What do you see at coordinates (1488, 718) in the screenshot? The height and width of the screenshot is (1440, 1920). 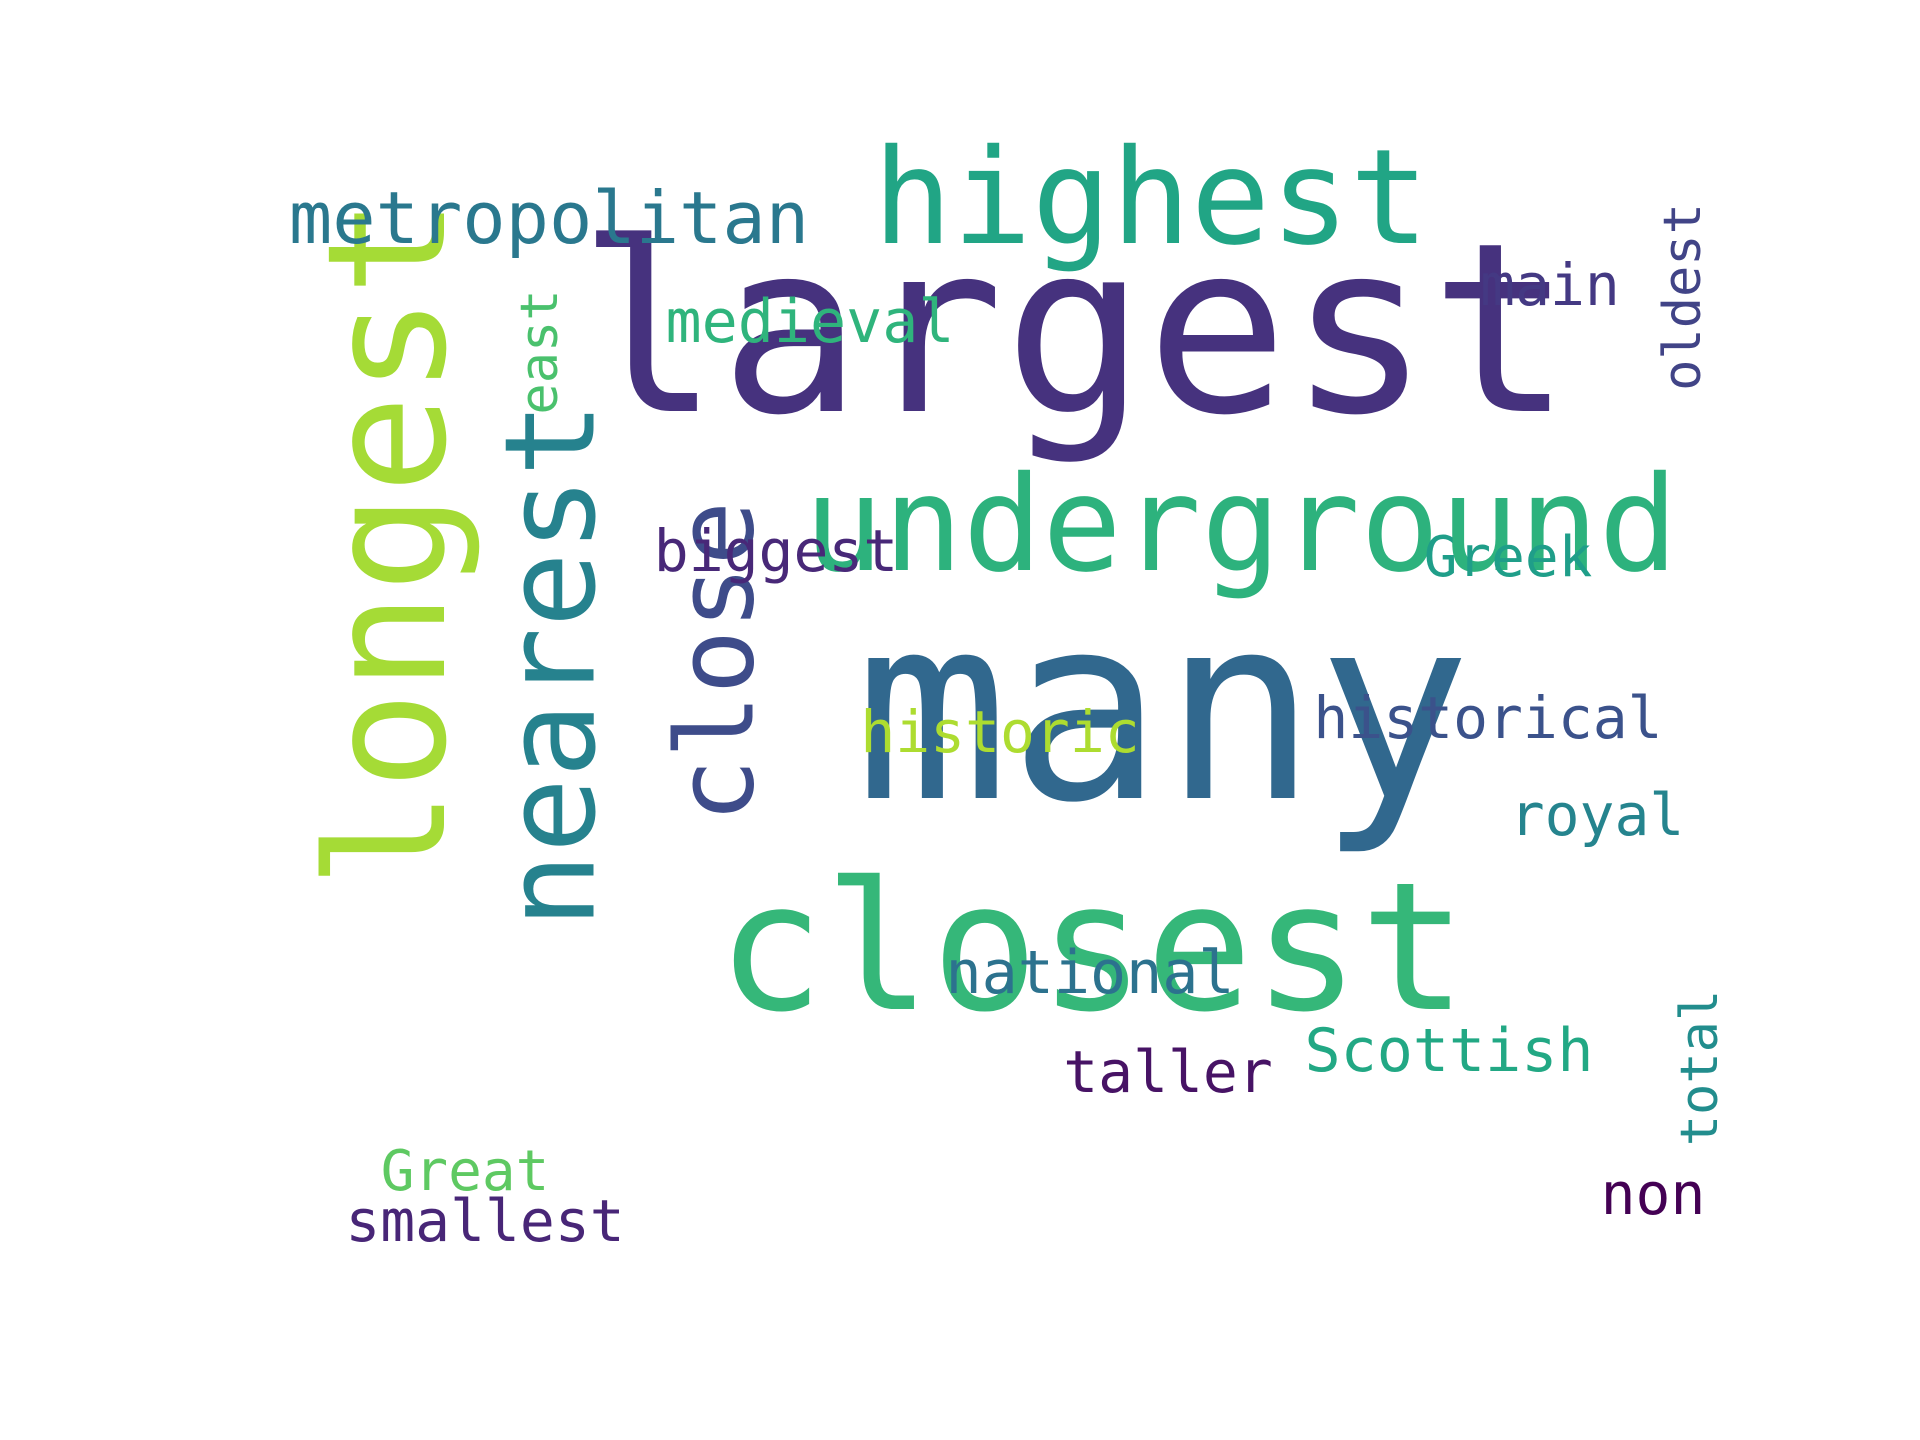 I see `word-historical: historical` at bounding box center [1488, 718].